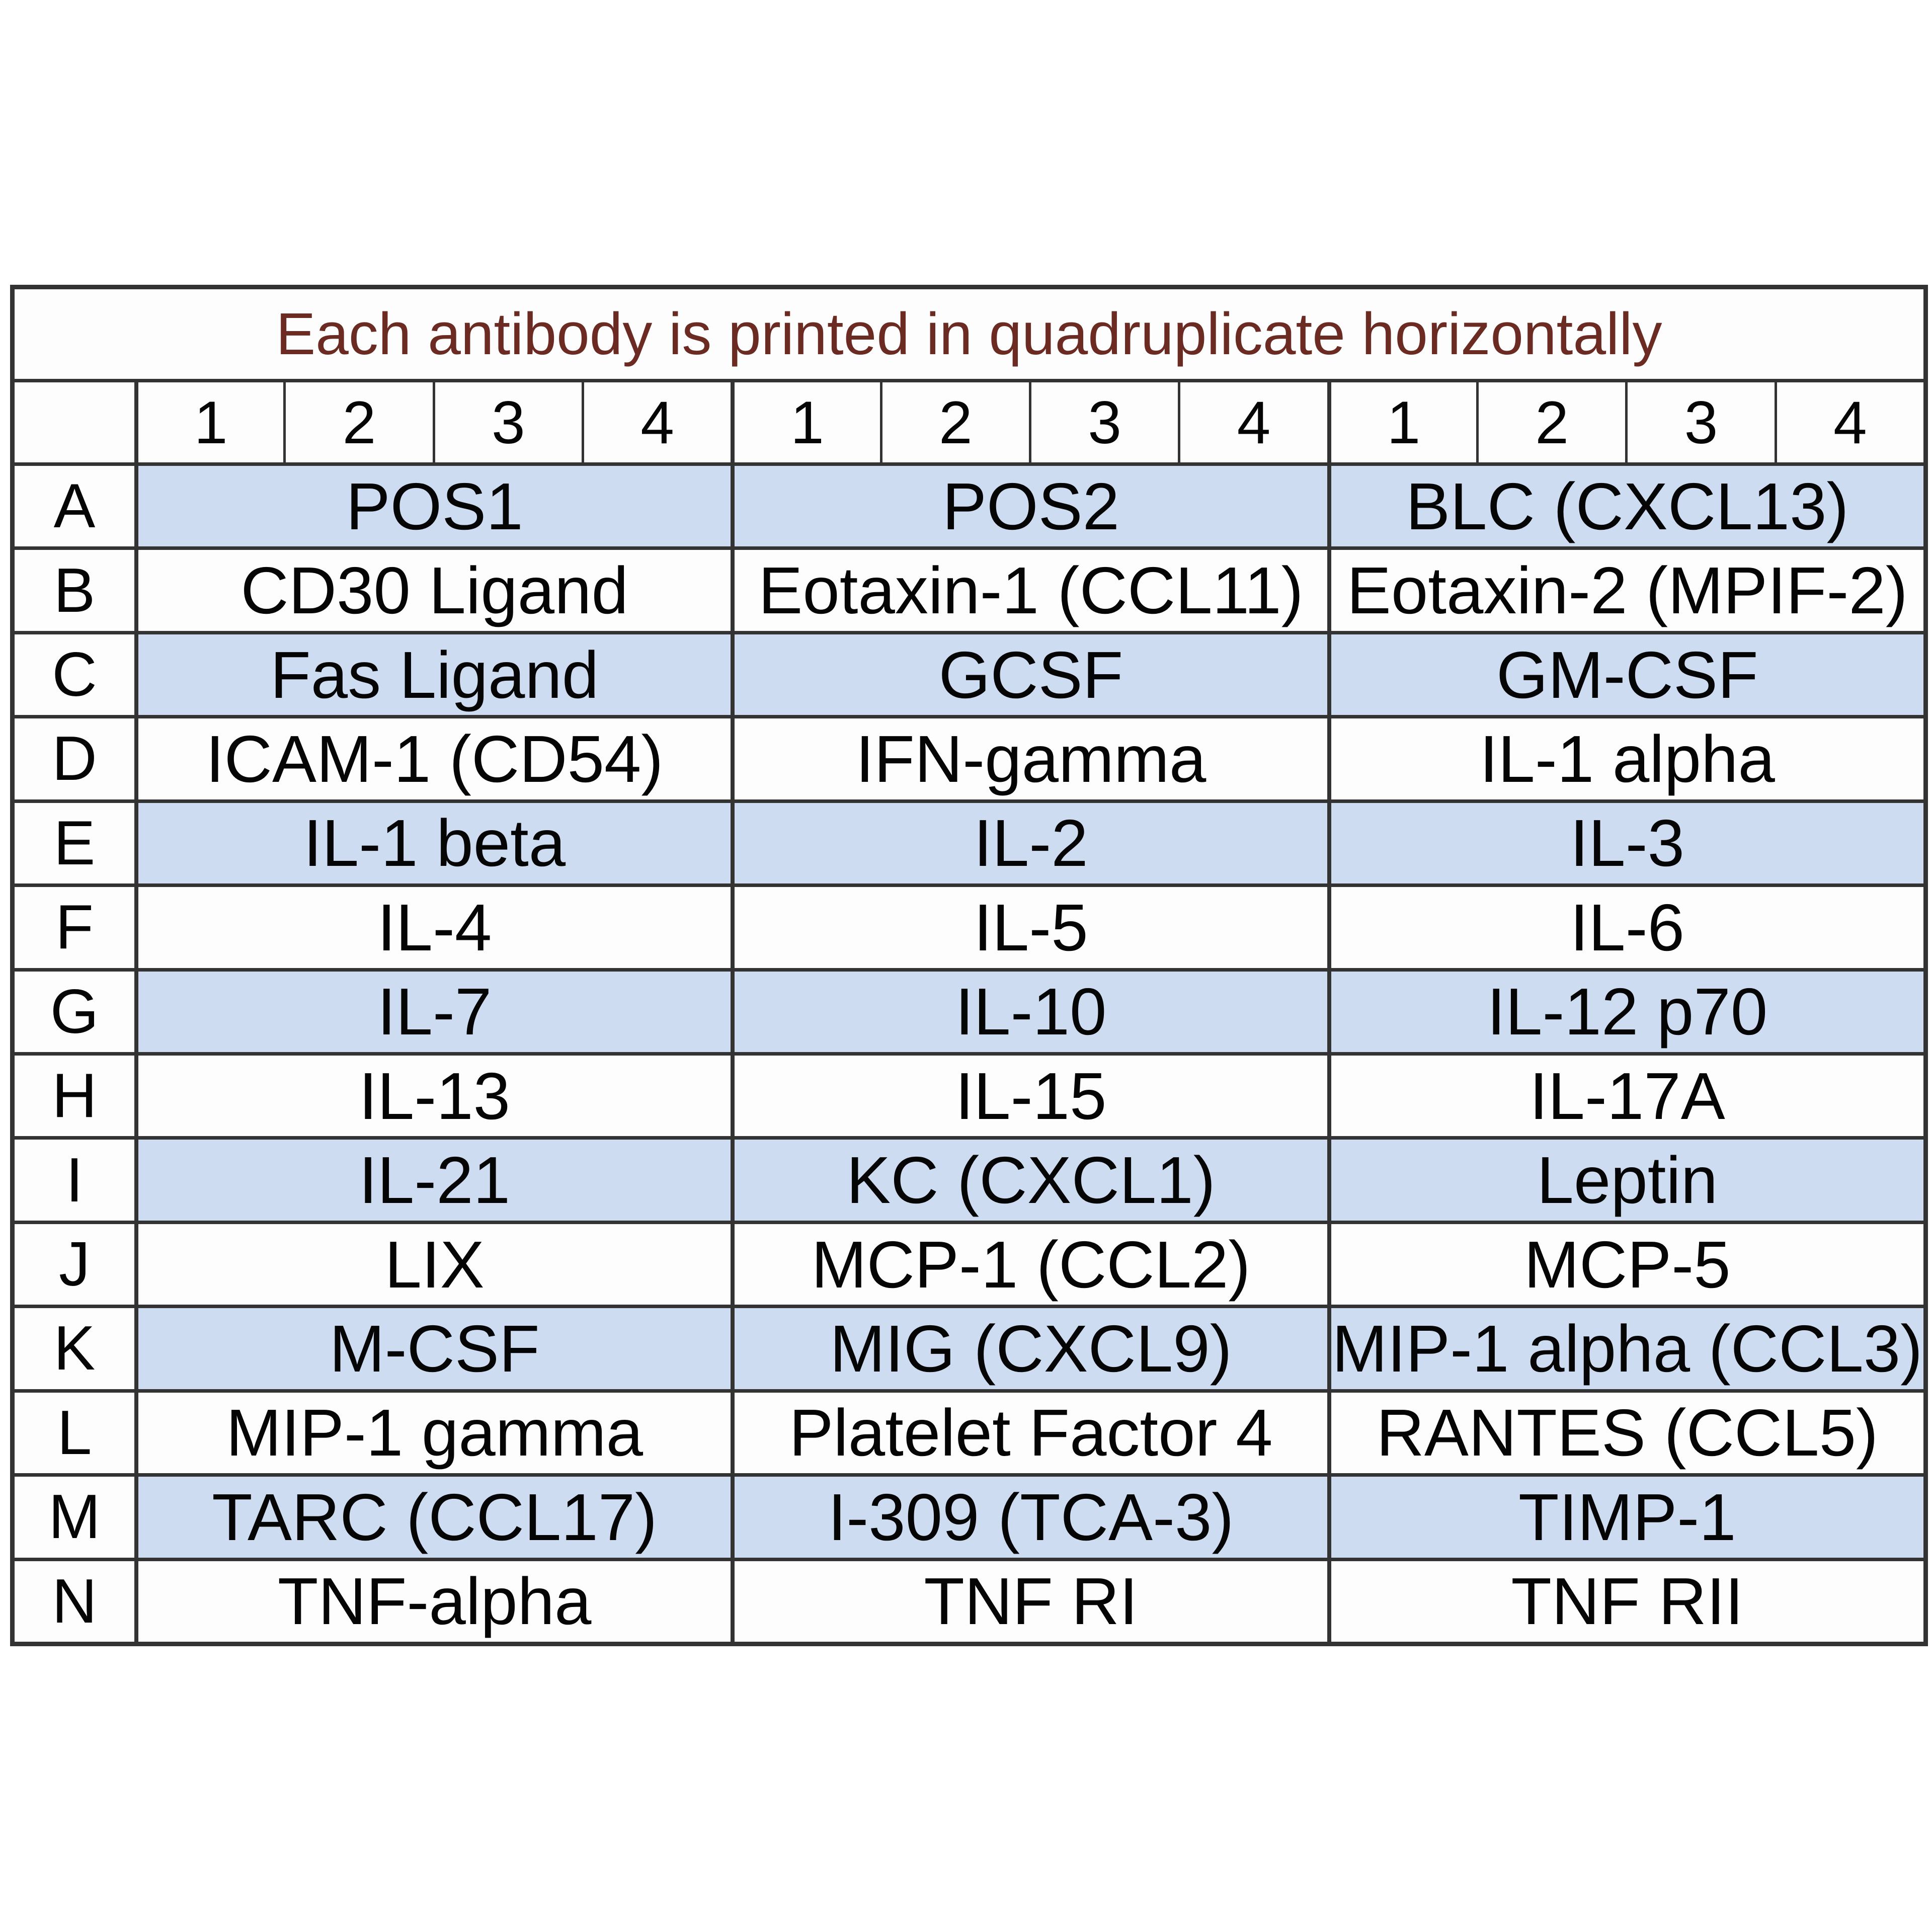 The image size is (1932, 1932). I want to click on antibody-cell: IL-21, so click(432, 1178).